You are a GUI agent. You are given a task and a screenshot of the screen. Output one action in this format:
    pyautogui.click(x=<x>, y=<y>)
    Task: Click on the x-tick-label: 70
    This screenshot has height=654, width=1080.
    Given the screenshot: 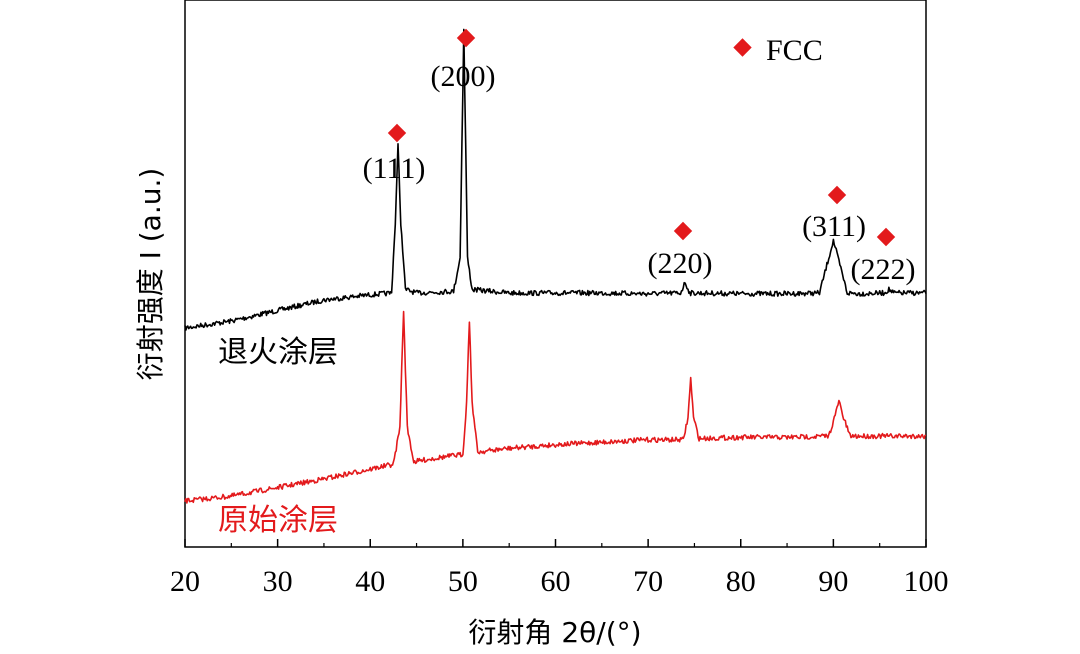 What is the action you would take?
    pyautogui.click(x=648, y=581)
    